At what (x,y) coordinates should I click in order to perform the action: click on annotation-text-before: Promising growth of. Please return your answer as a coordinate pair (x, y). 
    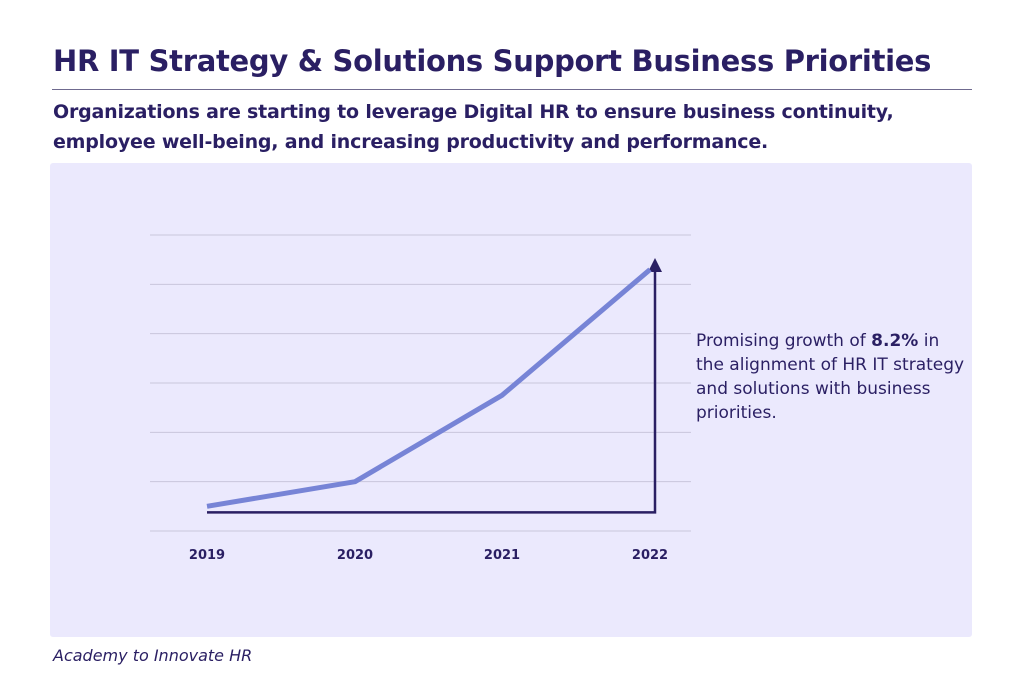
    Looking at the image, I should click on (784, 341).